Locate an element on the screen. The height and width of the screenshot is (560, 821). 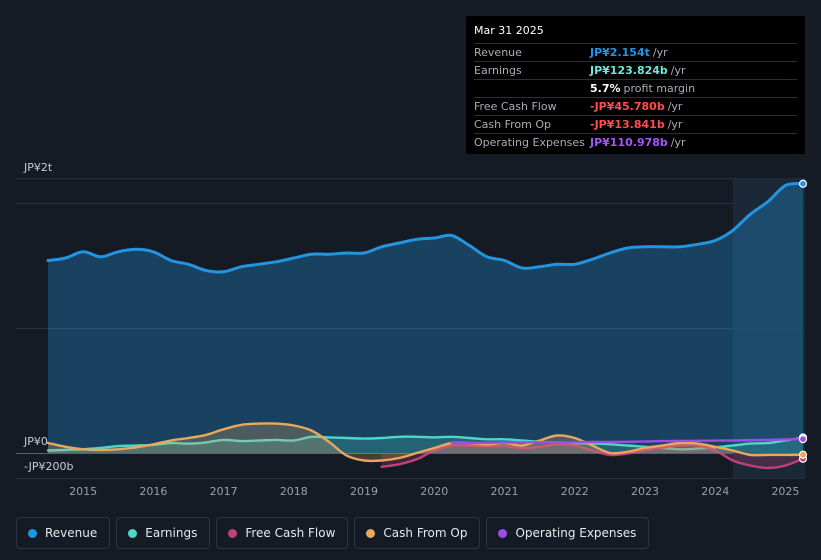
x-tick-label: 2025 is located at coordinates (785, 491).